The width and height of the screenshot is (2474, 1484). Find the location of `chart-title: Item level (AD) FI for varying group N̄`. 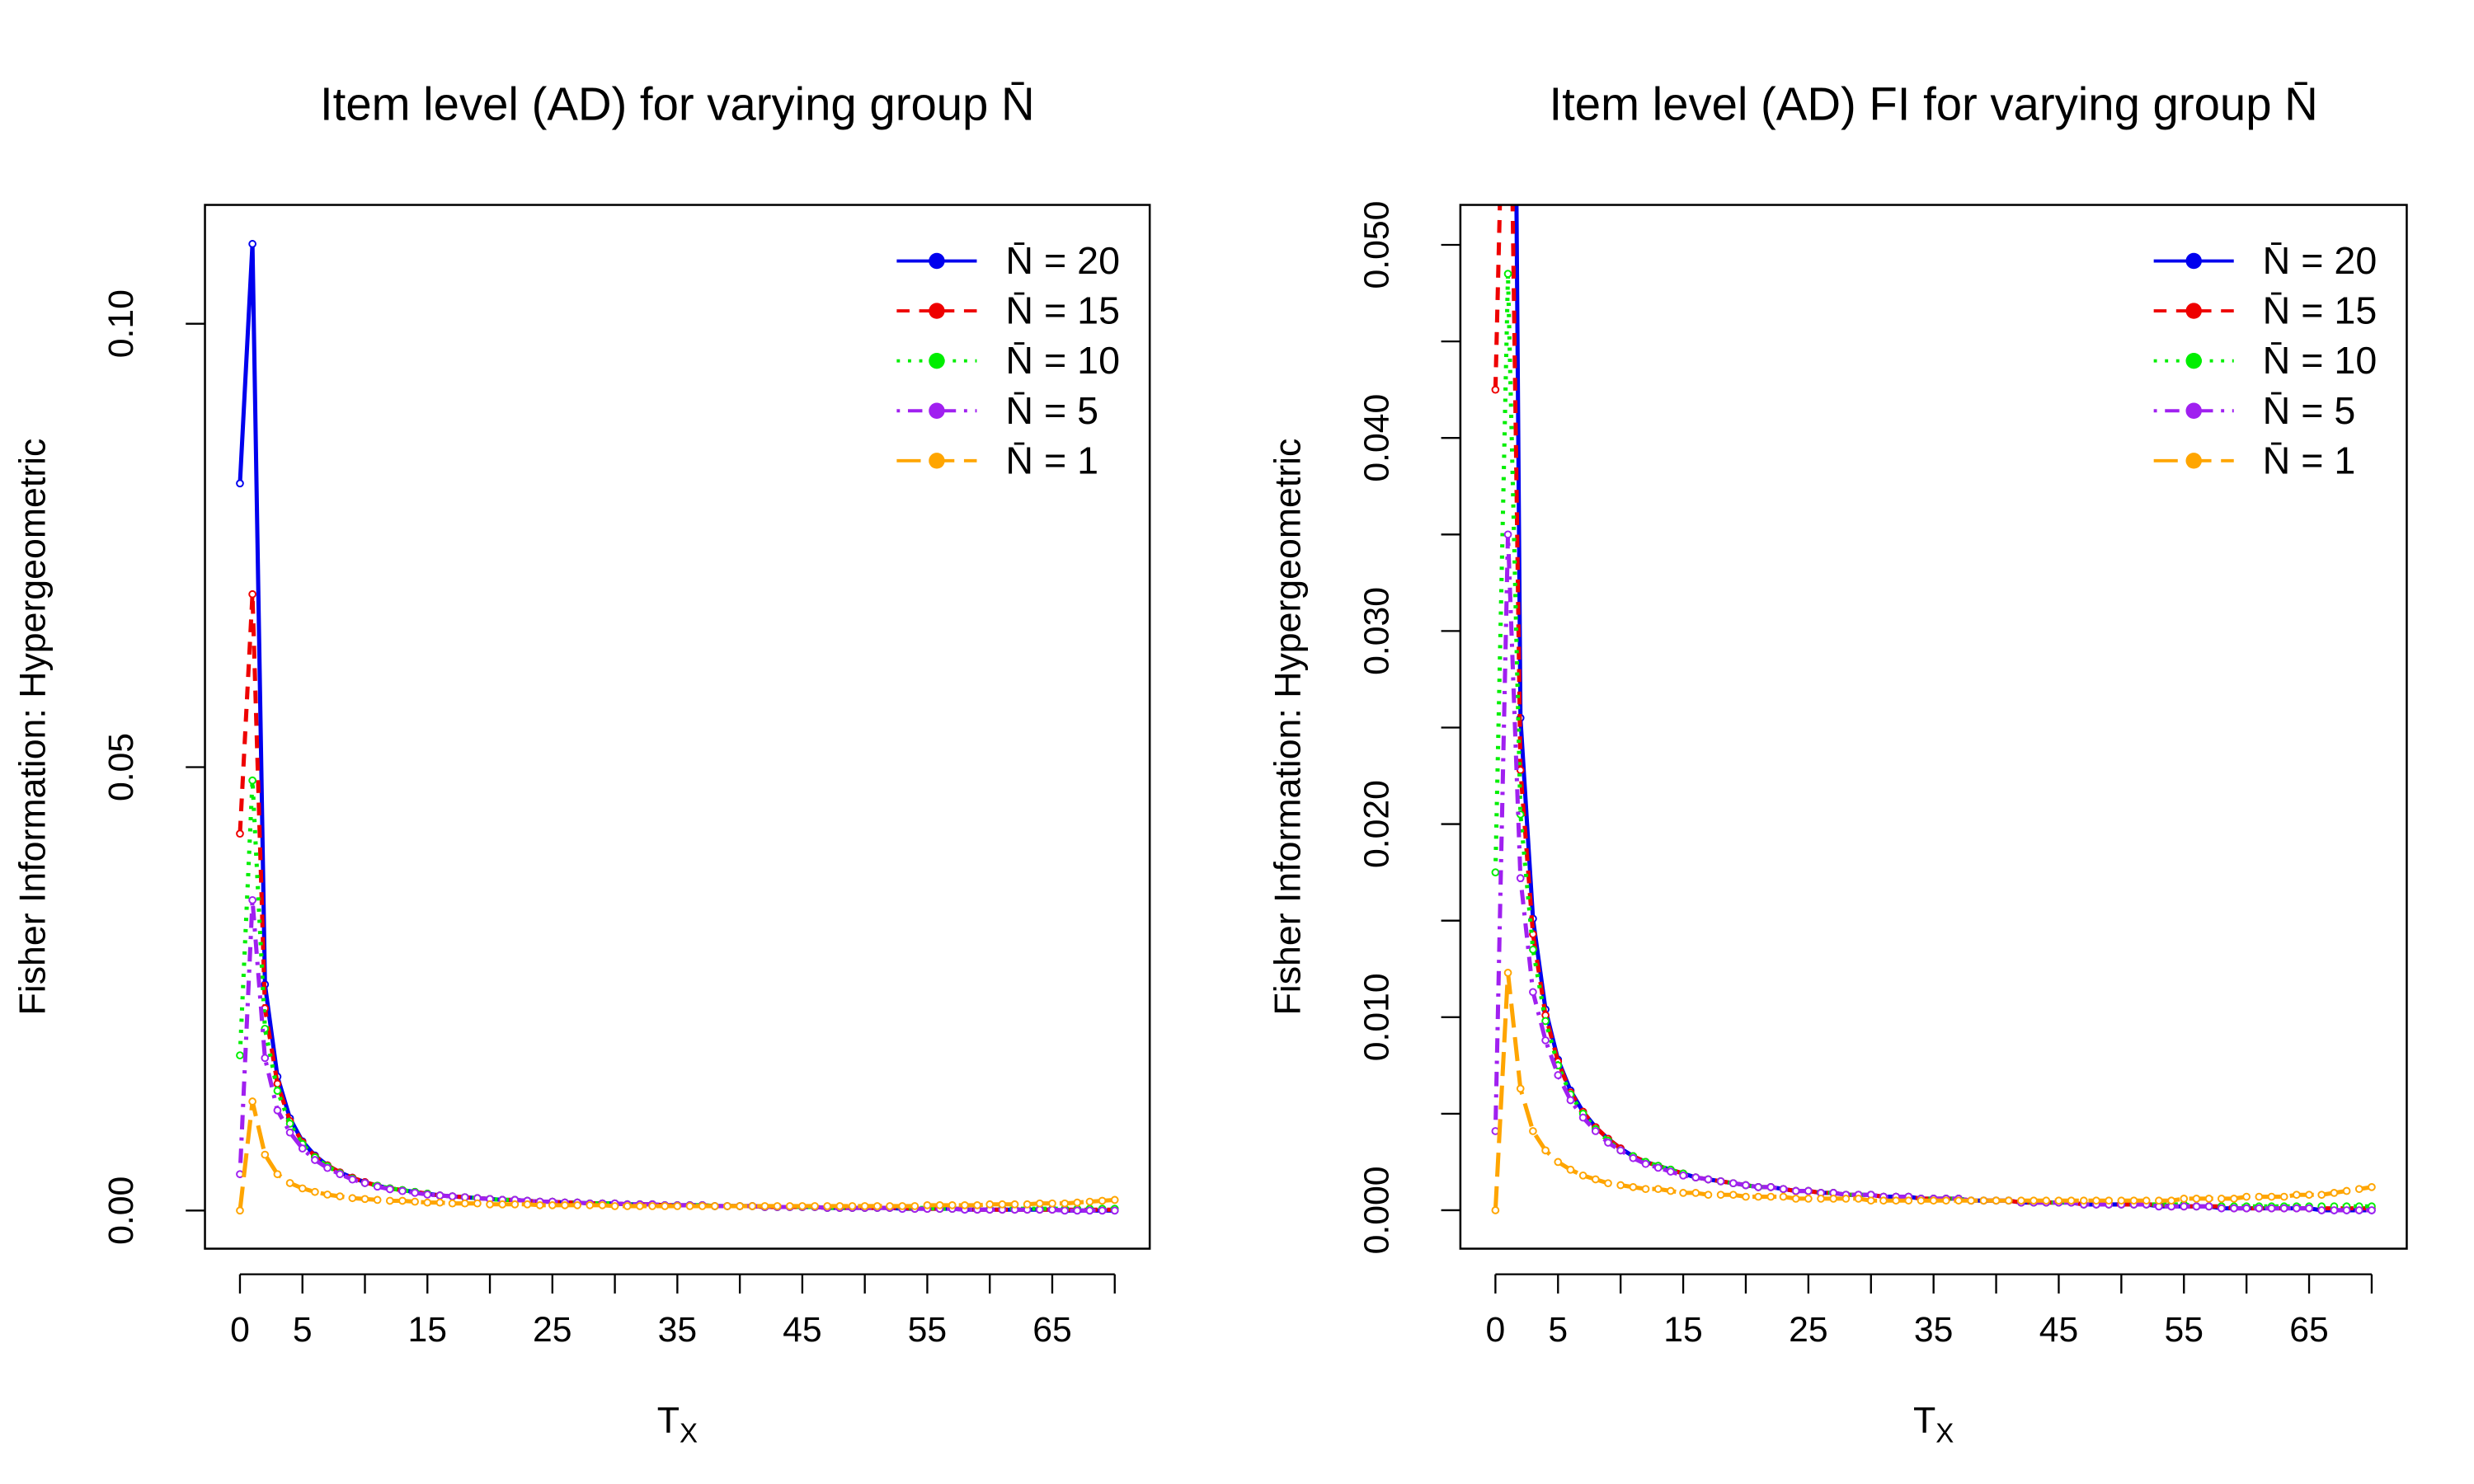

chart-title: Item level (AD) FI for varying group N̄ is located at coordinates (1934, 104).